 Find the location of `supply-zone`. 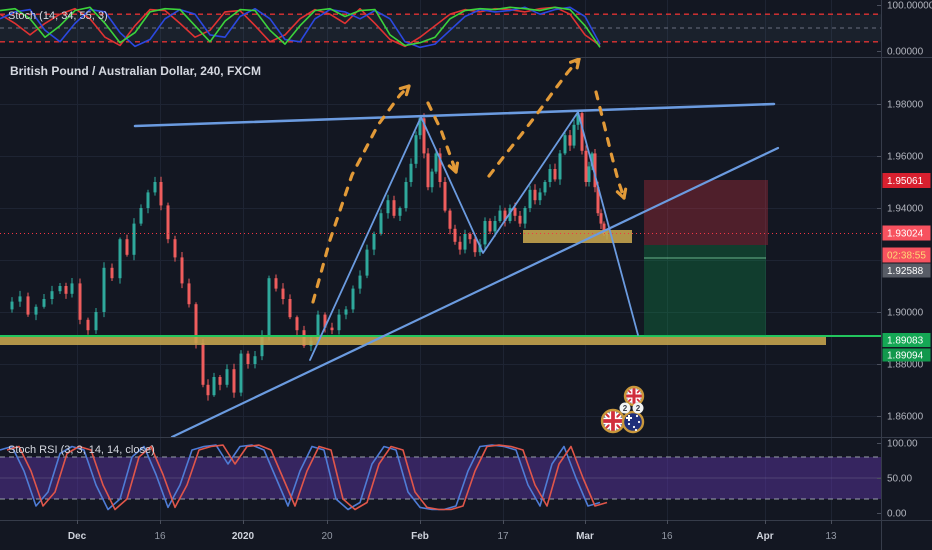

supply-zone is located at coordinates (577, 236).